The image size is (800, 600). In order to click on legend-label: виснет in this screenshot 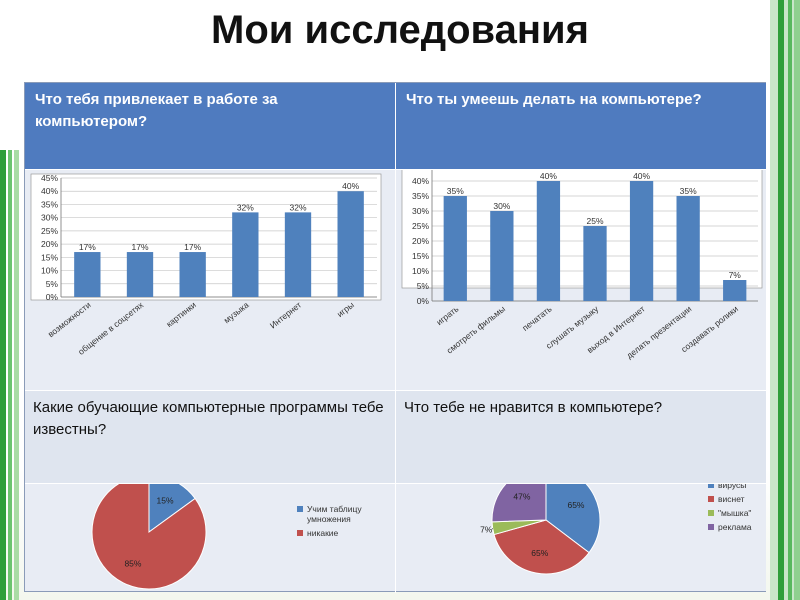, I will do `click(731, 499)`.